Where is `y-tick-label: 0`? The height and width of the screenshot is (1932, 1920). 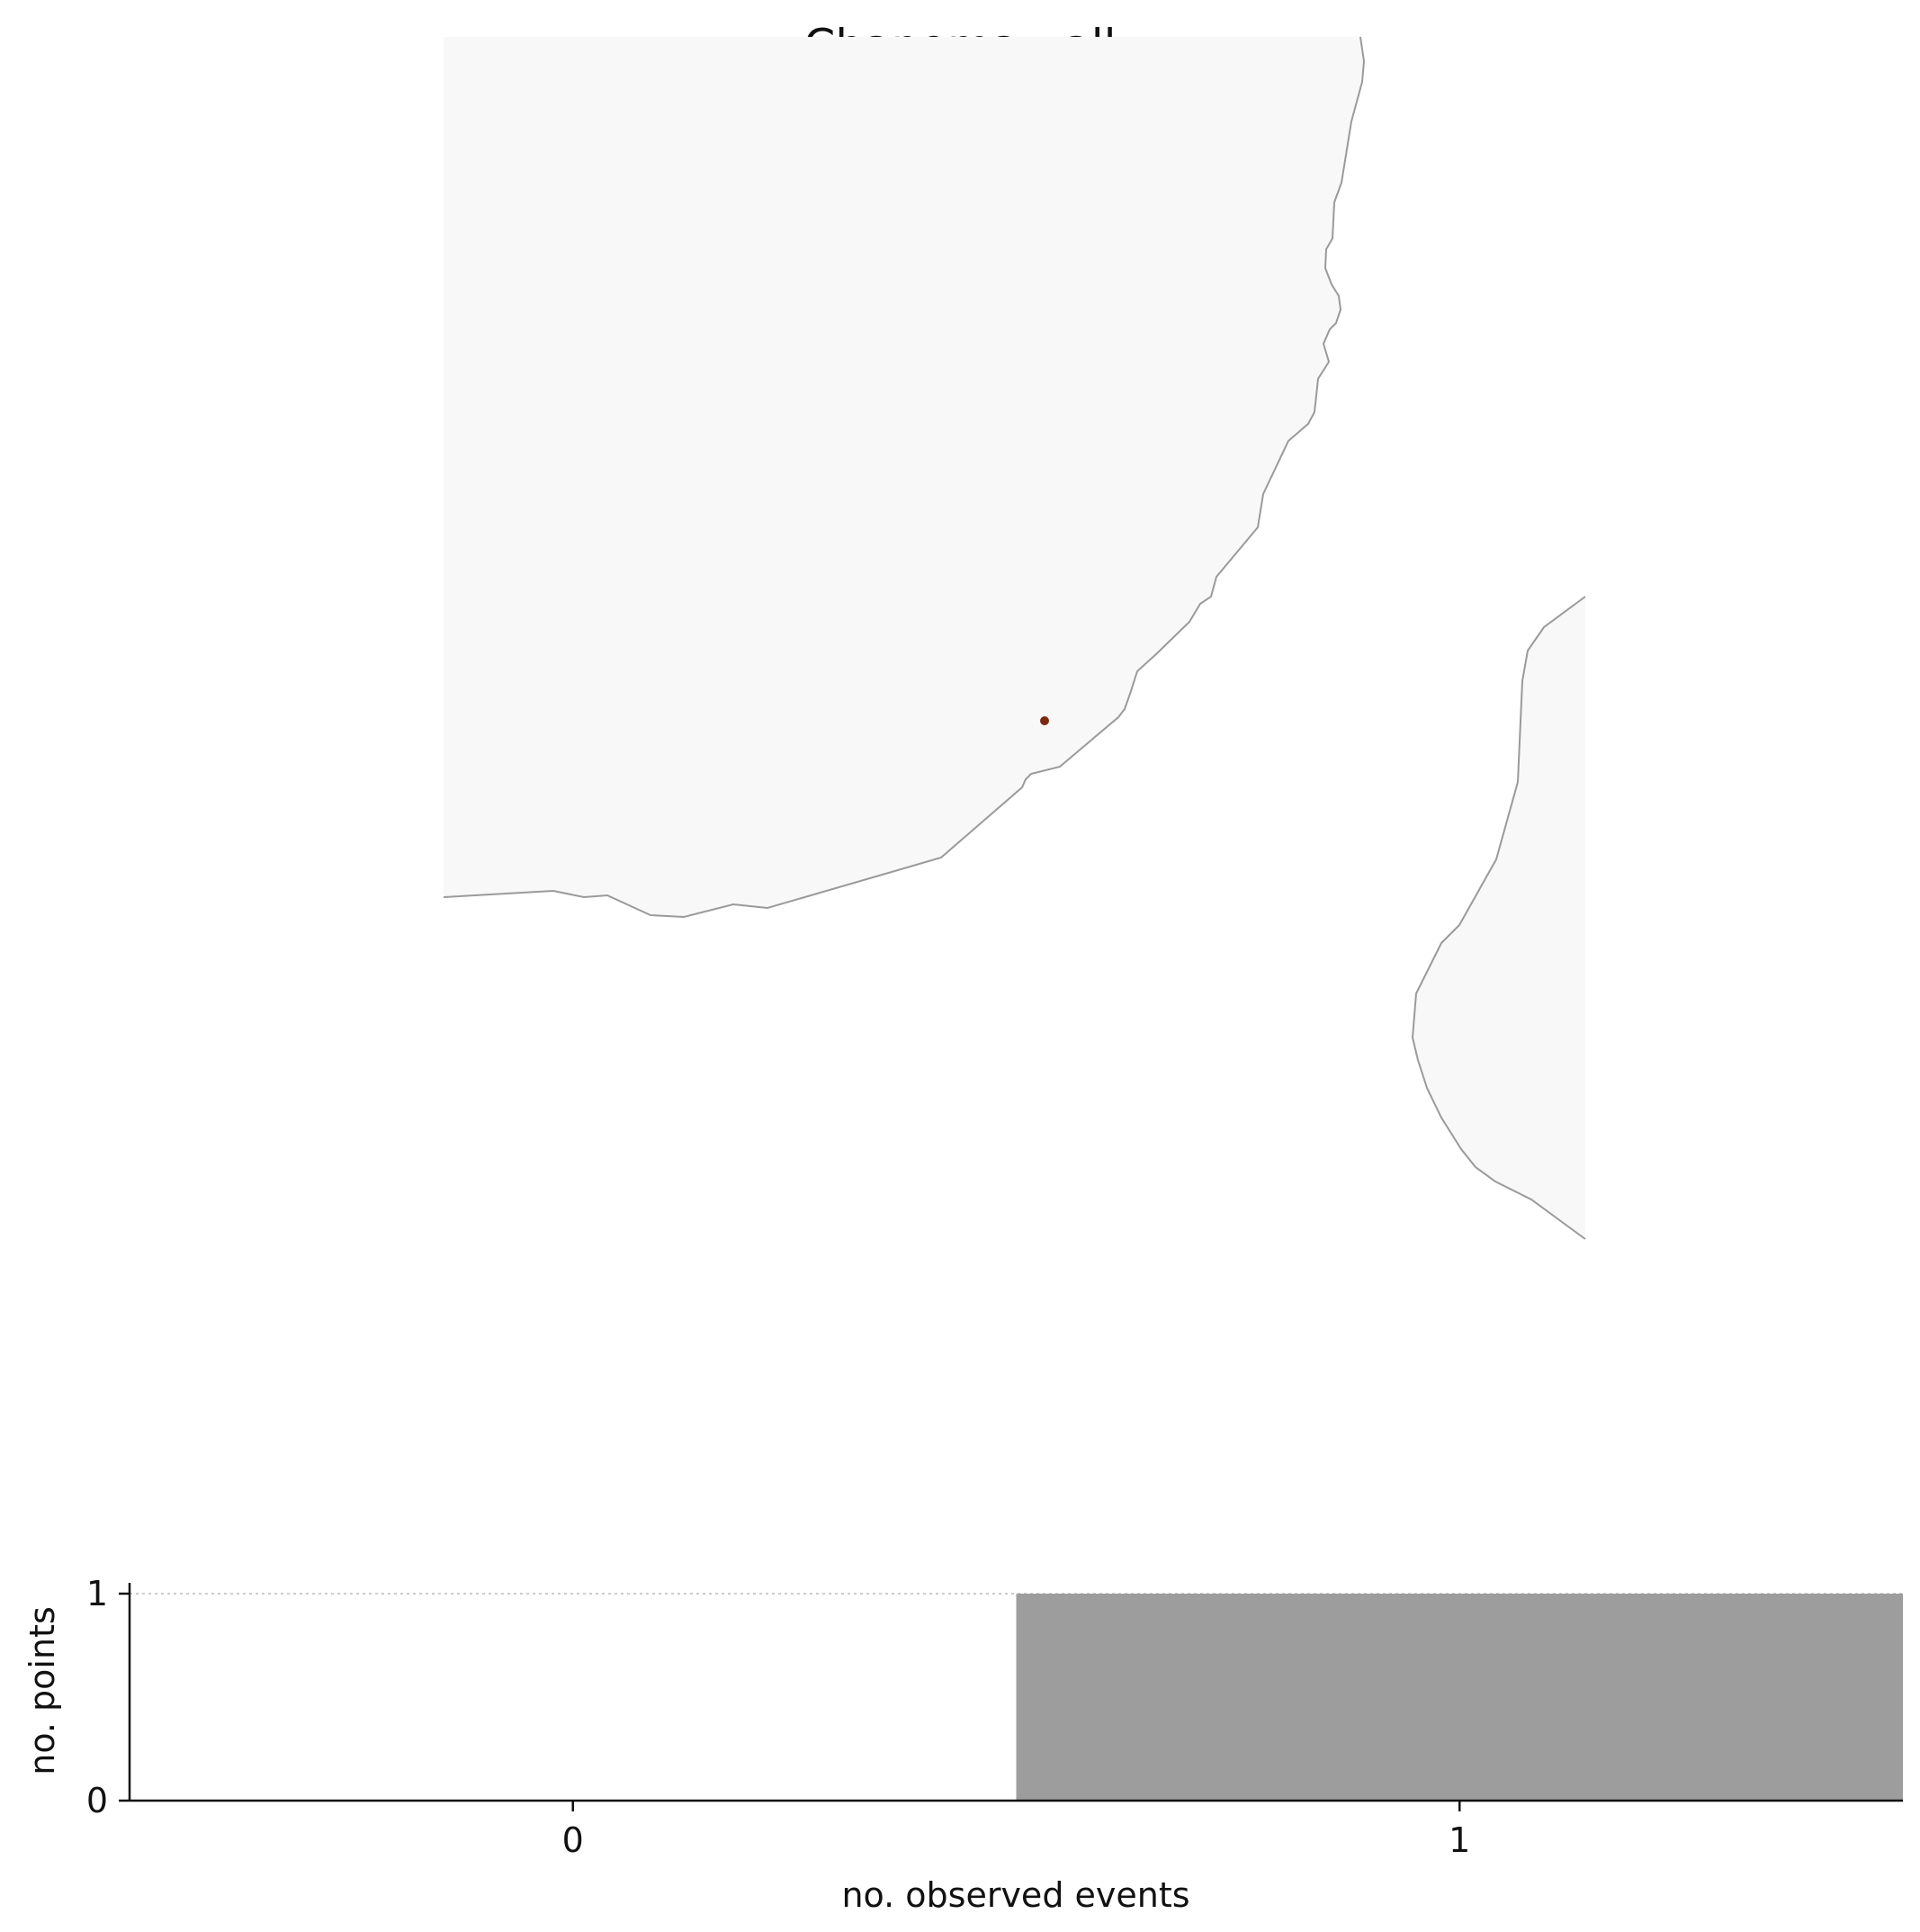 y-tick-label: 0 is located at coordinates (97, 1800).